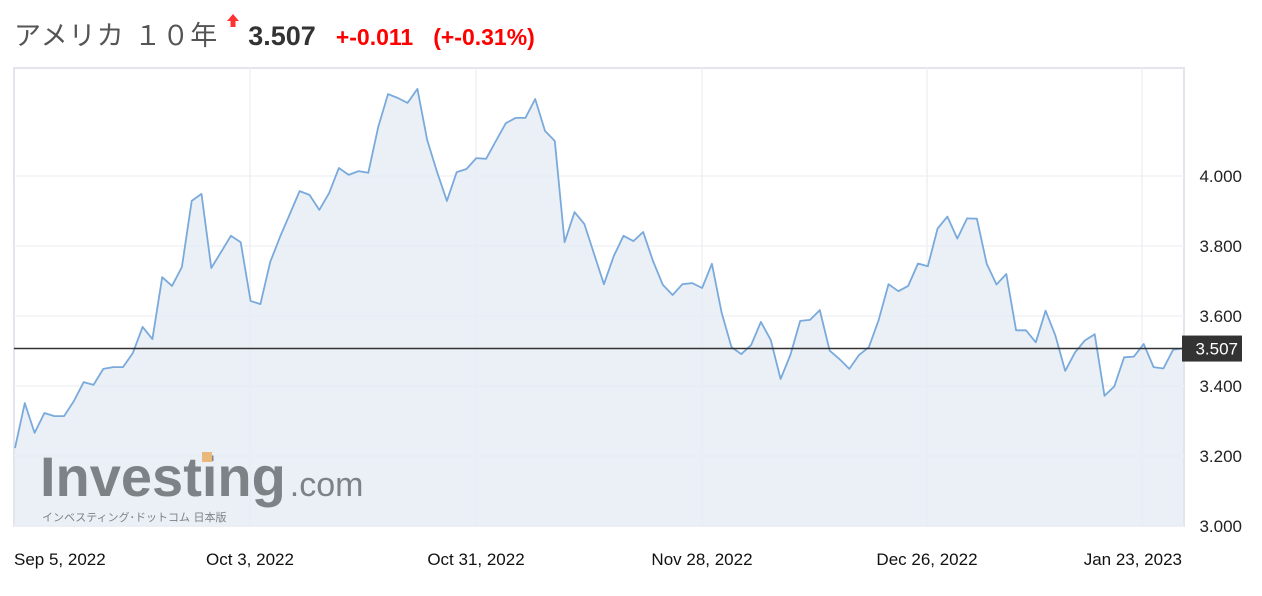  What do you see at coordinates (1220, 526) in the screenshot?
I see `y-tick-label: 3.000` at bounding box center [1220, 526].